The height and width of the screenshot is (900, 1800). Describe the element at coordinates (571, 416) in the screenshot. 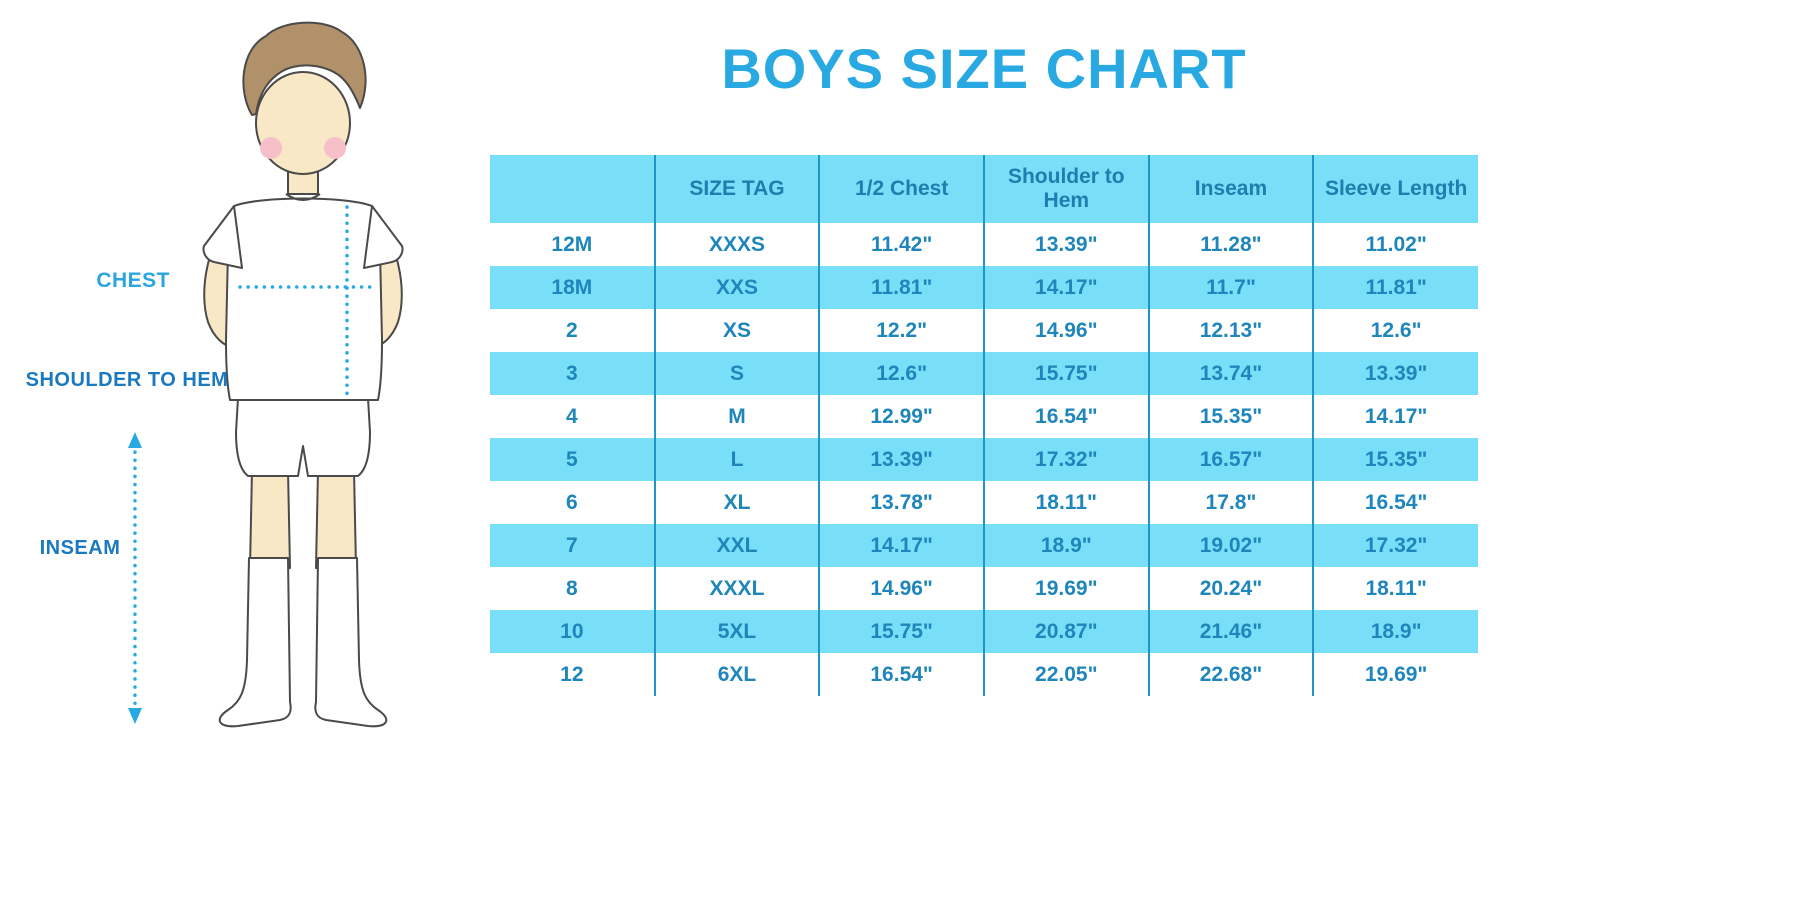

I see `size-cell: 4` at that location.